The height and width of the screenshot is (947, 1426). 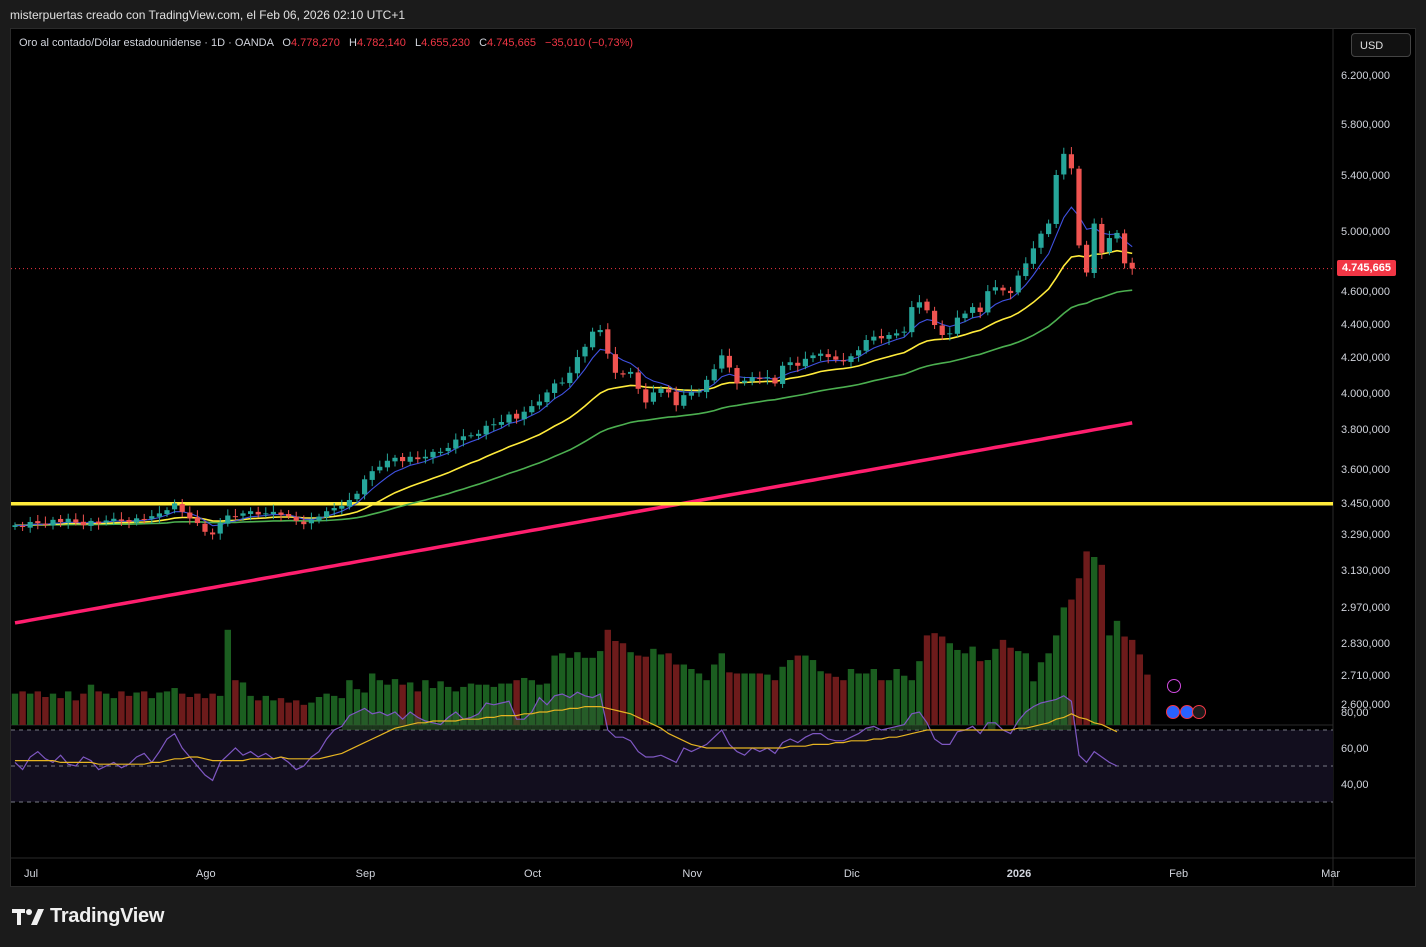 I want to click on tradingview-logo-icon, so click(x=28, y=916).